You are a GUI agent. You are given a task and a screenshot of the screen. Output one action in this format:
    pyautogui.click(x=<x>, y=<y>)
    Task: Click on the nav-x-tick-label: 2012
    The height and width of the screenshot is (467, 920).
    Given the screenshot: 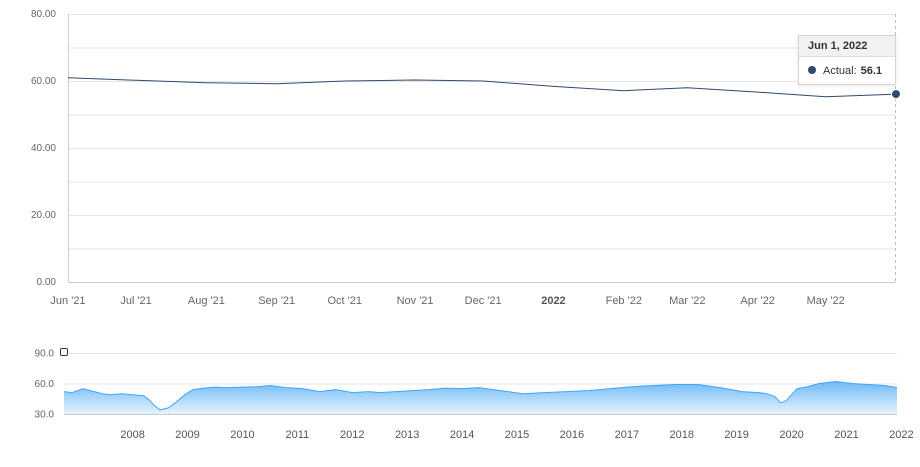 What is the action you would take?
    pyautogui.click(x=352, y=435)
    